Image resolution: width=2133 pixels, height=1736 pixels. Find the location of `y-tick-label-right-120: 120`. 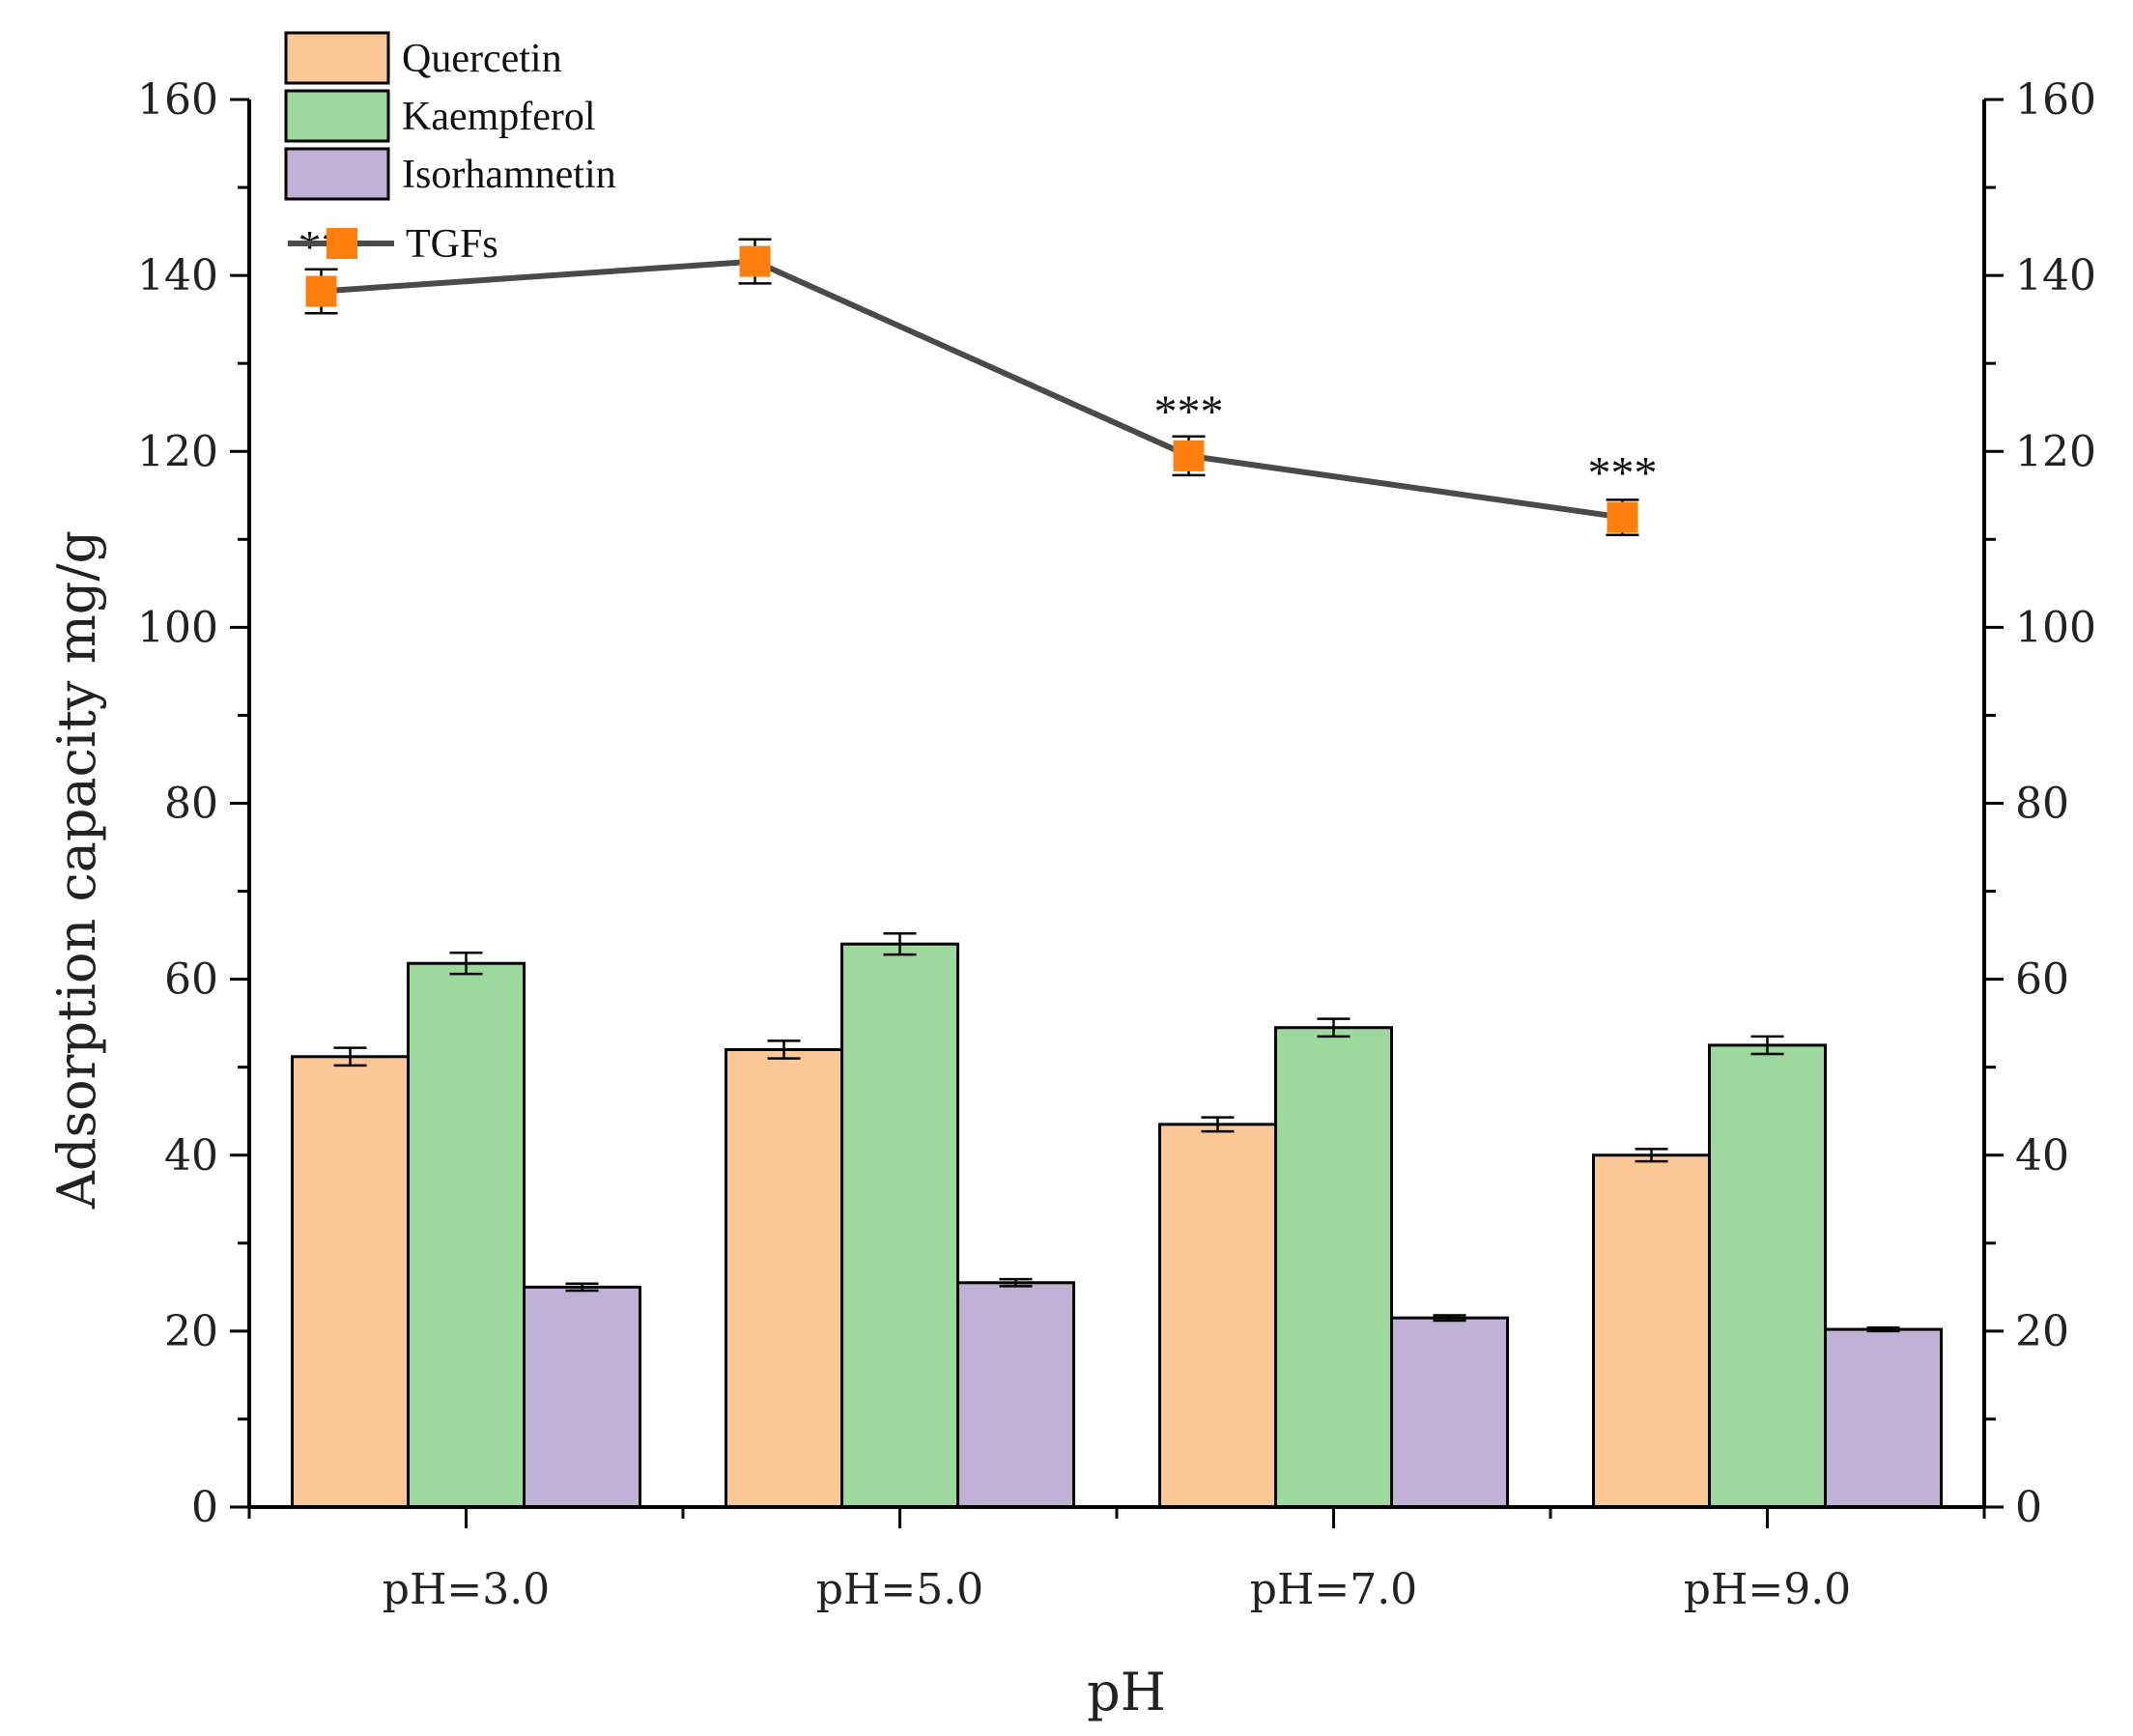

y-tick-label-right-120: 120 is located at coordinates (2055, 451).